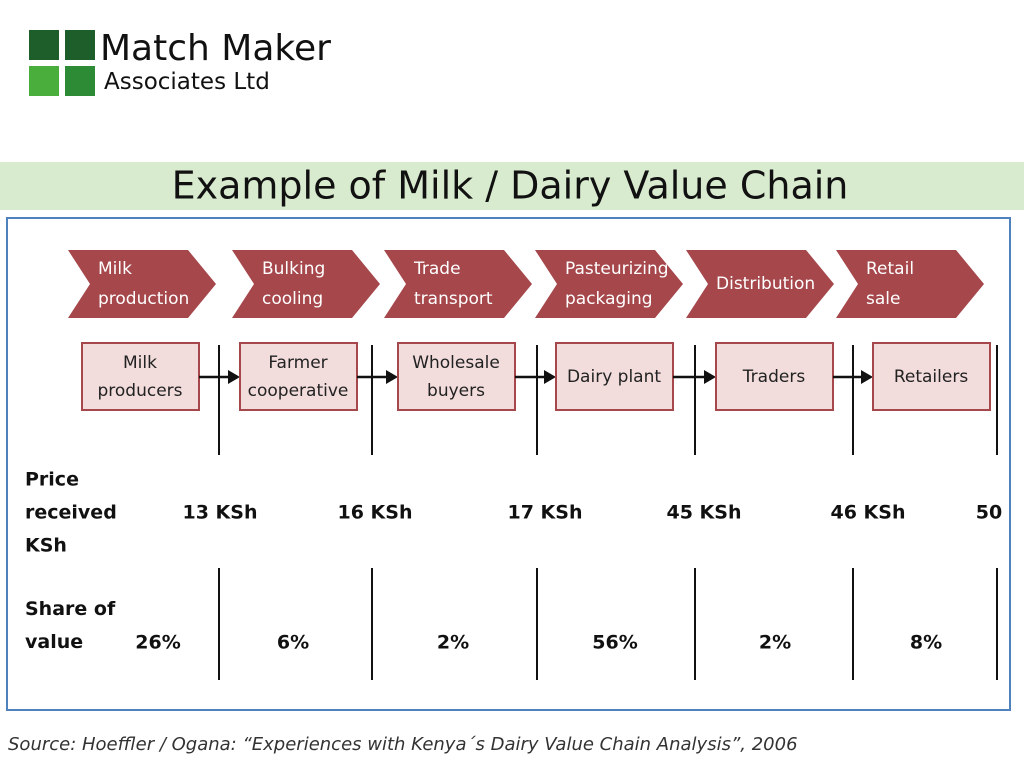 The height and width of the screenshot is (768, 1024). I want to click on actor: Traders, so click(774, 376).